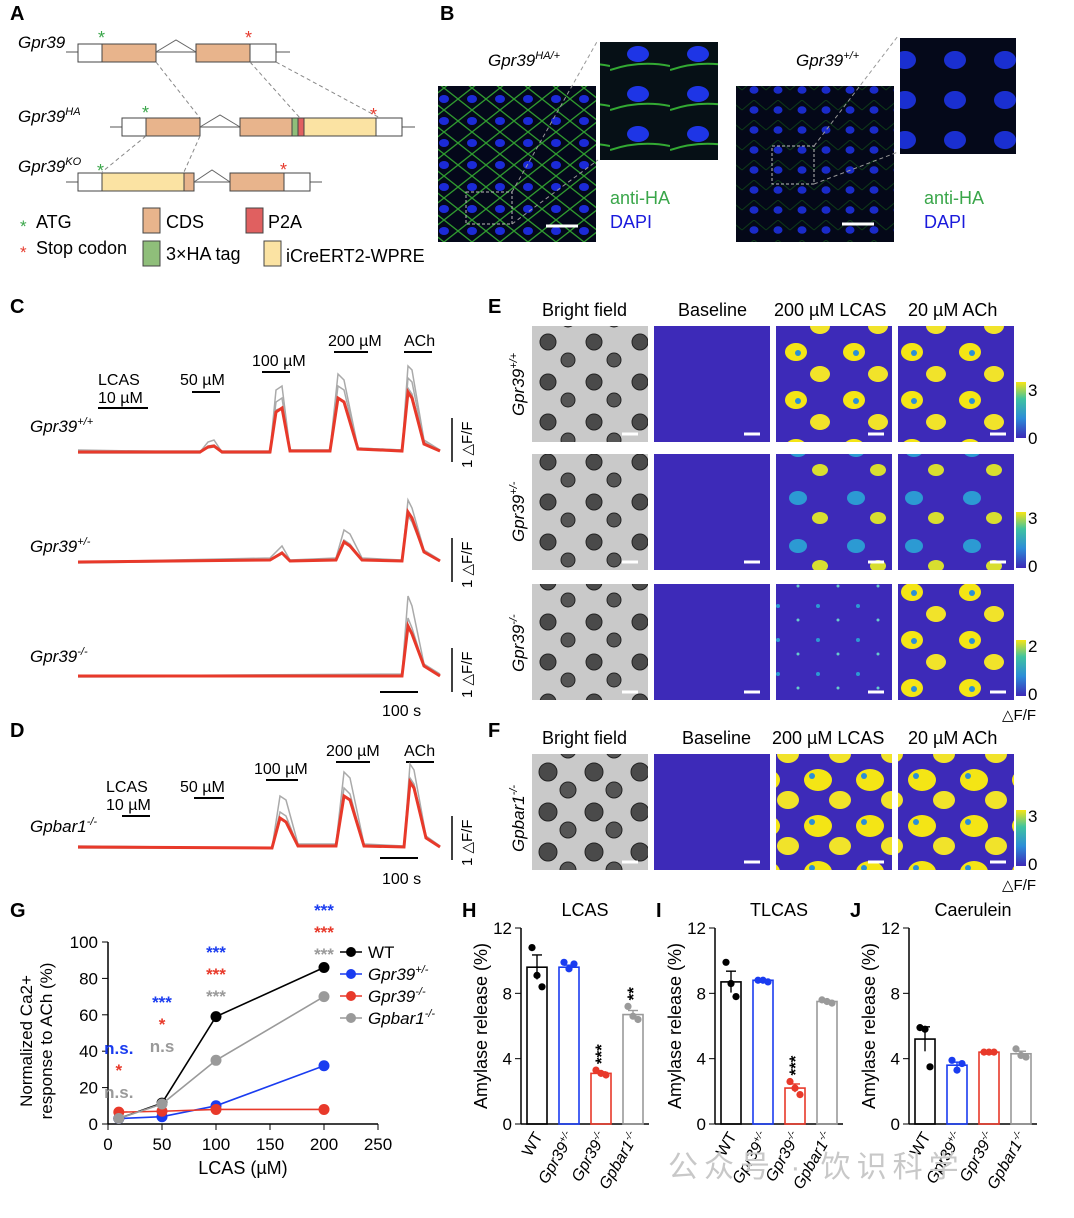 The width and height of the screenshot is (1074, 1218). What do you see at coordinates (952, 310) in the screenshot?
I see `e-col-ach: 20 µM ACh` at bounding box center [952, 310].